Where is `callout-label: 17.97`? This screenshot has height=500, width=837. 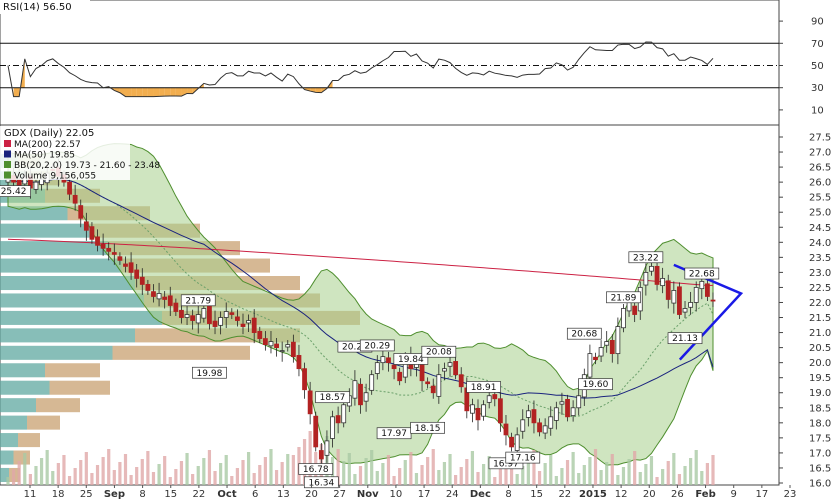
callout-label: 17.97 is located at coordinates (394, 434).